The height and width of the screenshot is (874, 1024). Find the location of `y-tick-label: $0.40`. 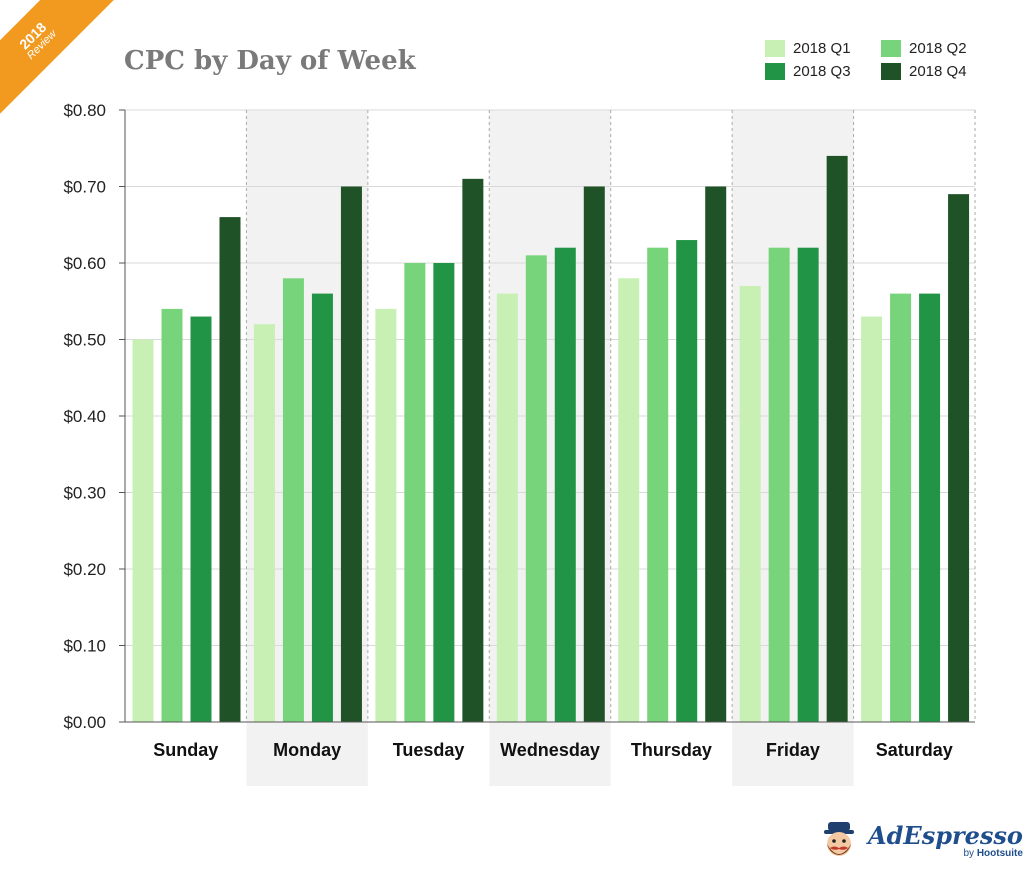

y-tick-label: $0.40 is located at coordinates (84, 416).